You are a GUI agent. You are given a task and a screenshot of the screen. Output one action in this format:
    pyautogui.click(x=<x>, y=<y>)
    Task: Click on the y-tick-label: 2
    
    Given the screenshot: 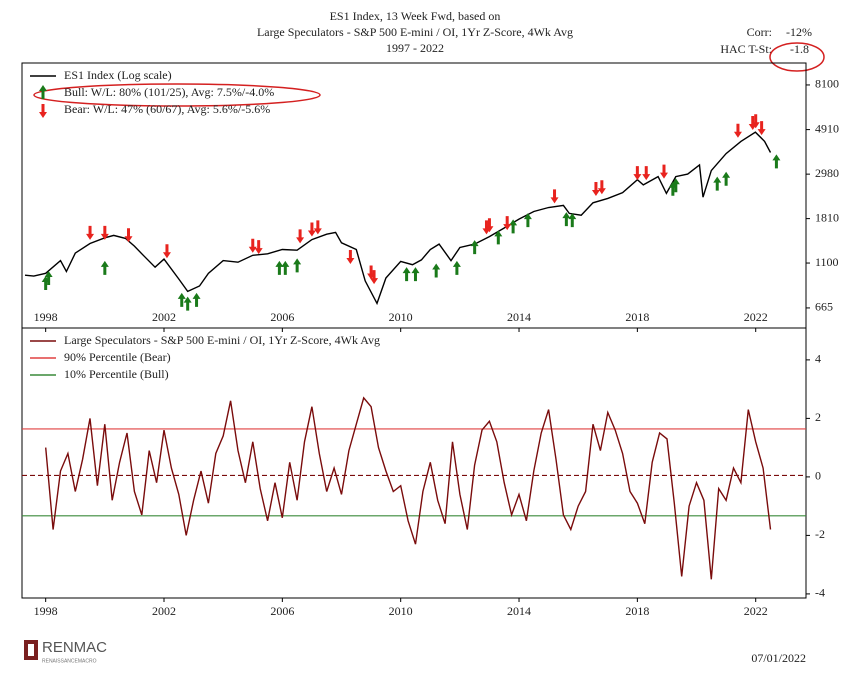 What is the action you would take?
    pyautogui.click(x=818, y=417)
    